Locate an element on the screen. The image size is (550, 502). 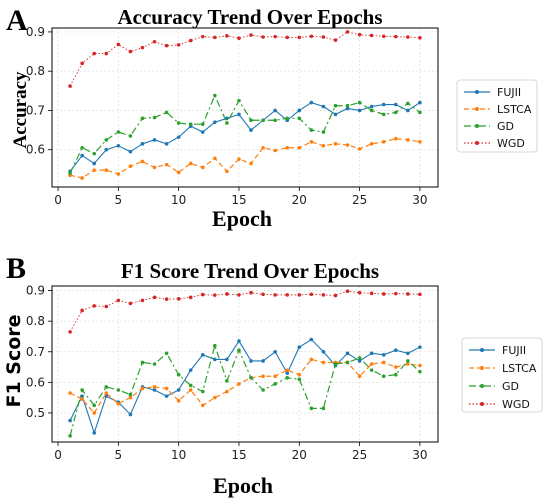
legend-label-wgd: WGD is located at coordinates (511, 143).